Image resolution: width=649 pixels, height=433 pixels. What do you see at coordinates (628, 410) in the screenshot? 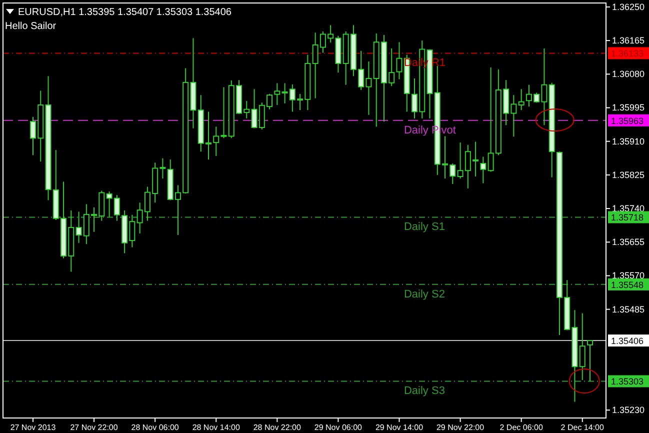
I see `y-tick-label: 1.35230` at bounding box center [628, 410].